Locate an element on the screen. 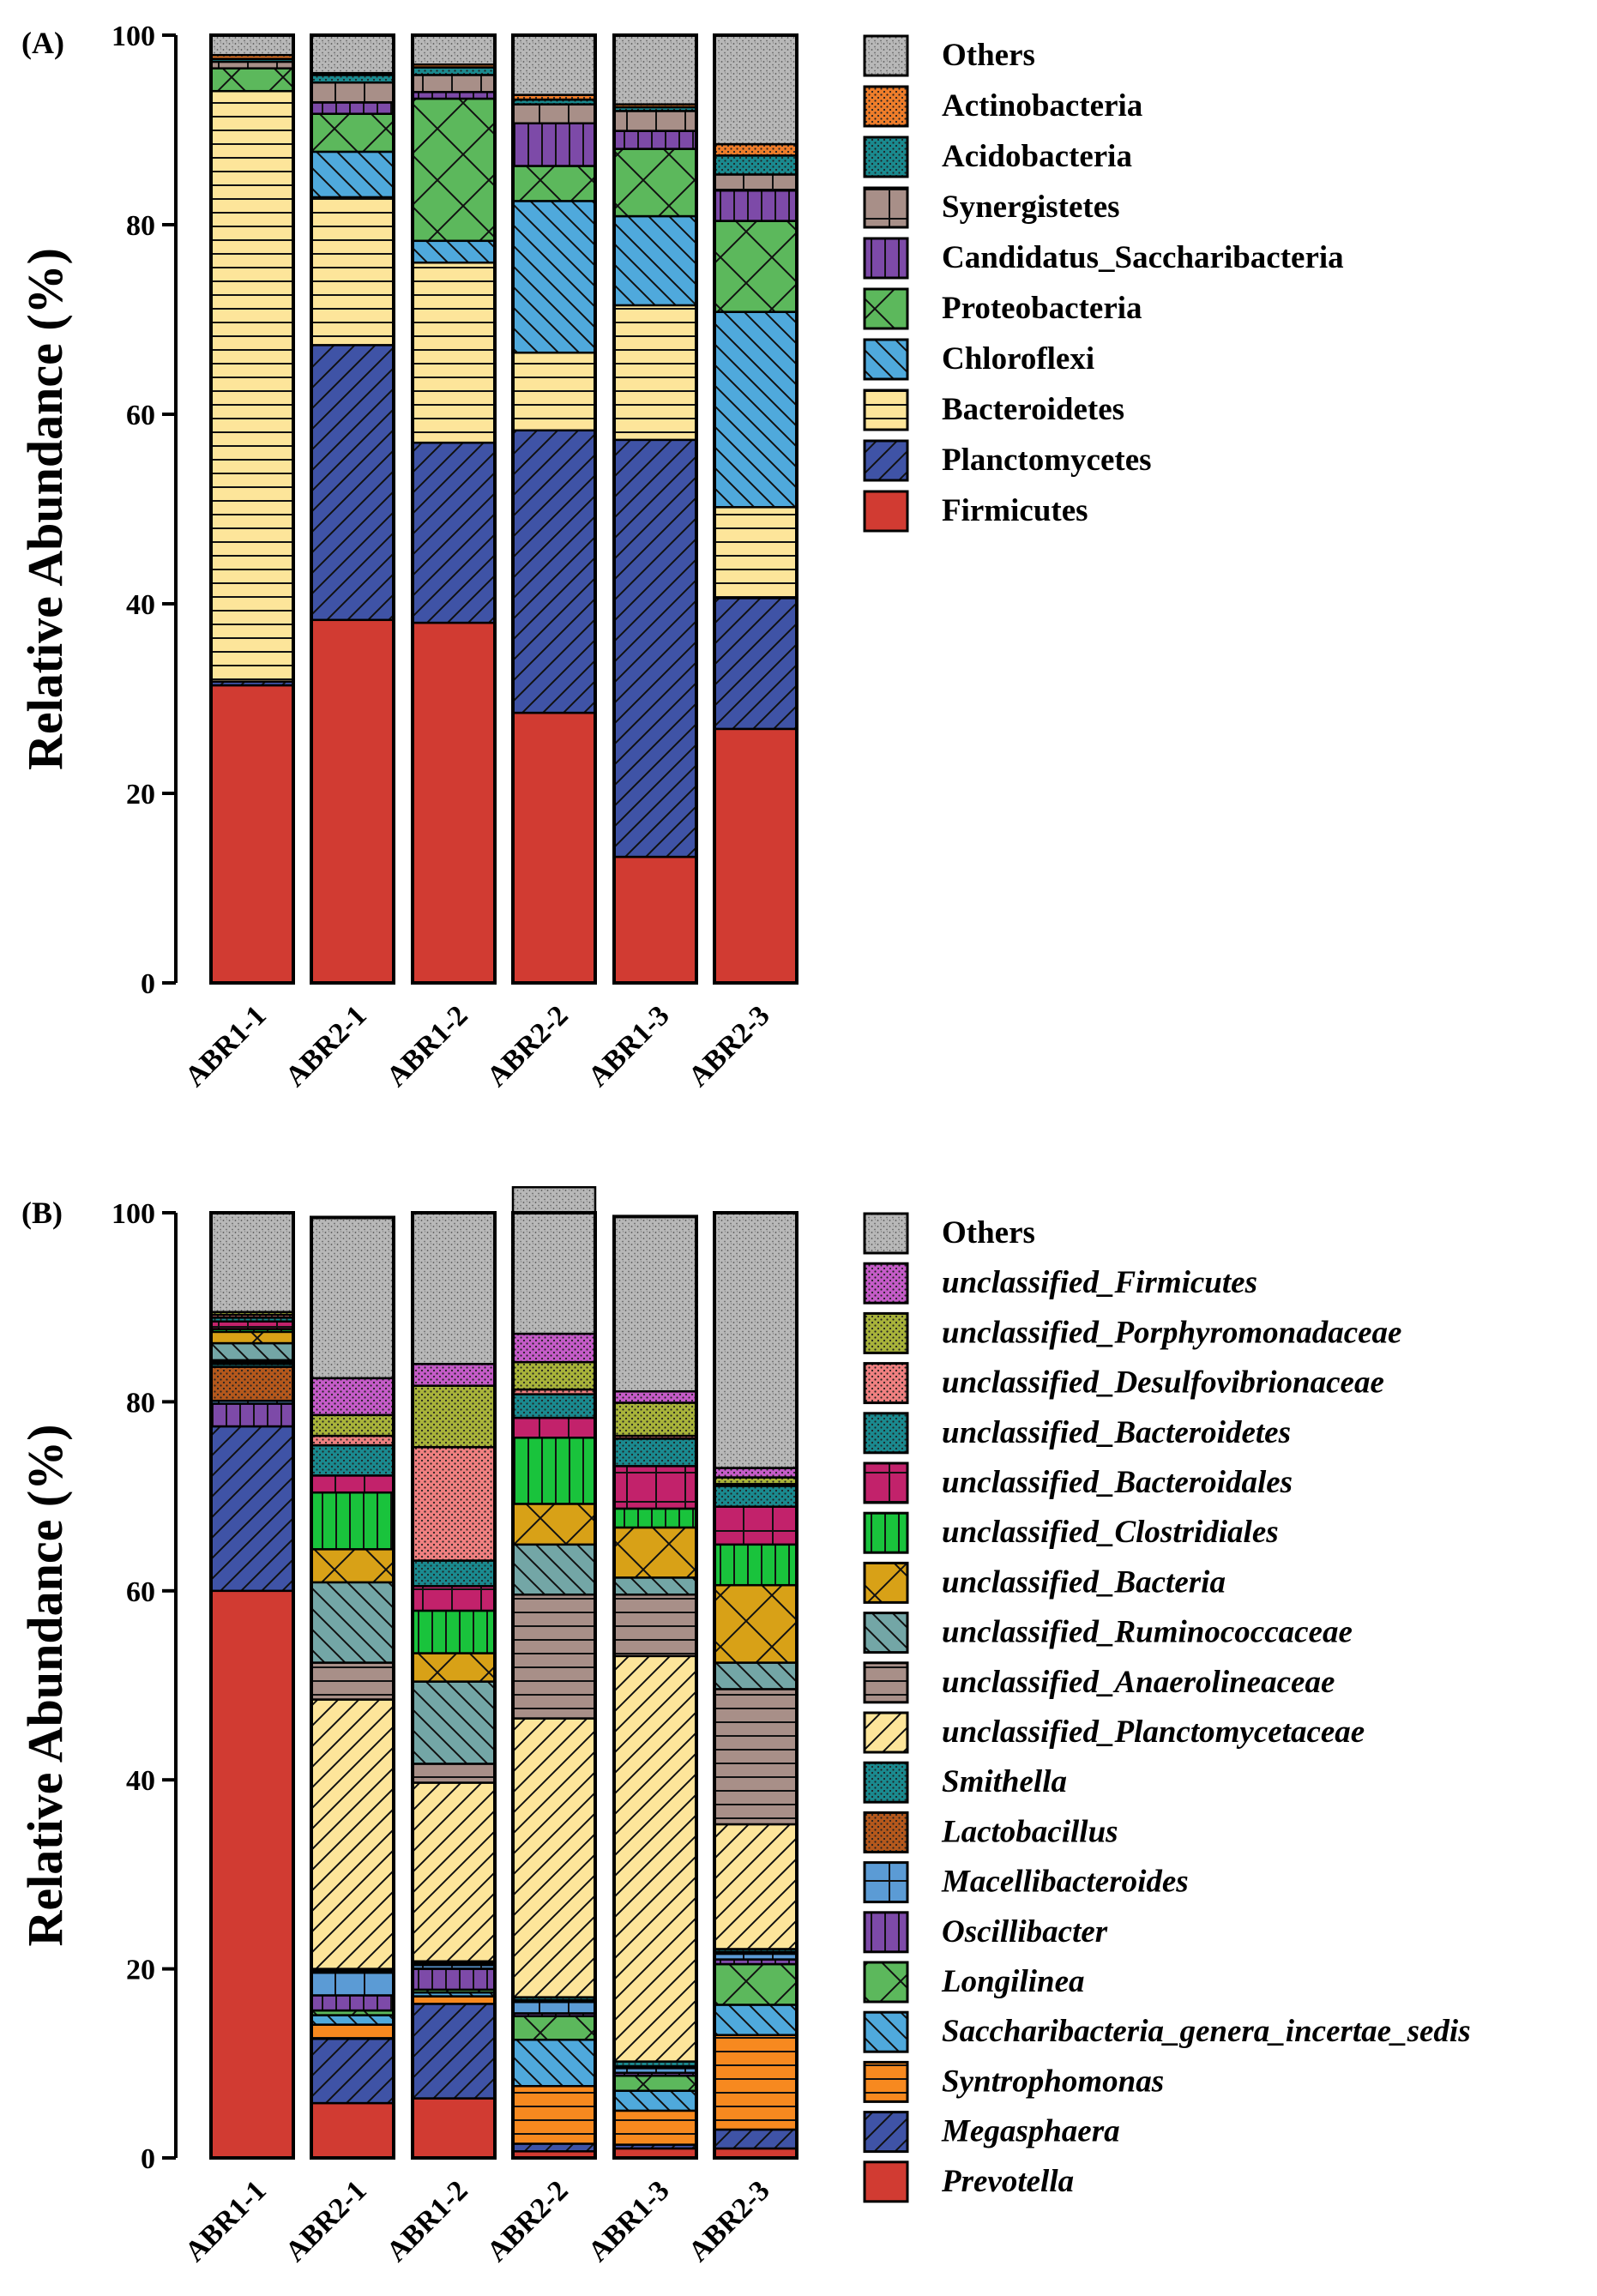  legend-swatch-others is located at coordinates (886, 1233).